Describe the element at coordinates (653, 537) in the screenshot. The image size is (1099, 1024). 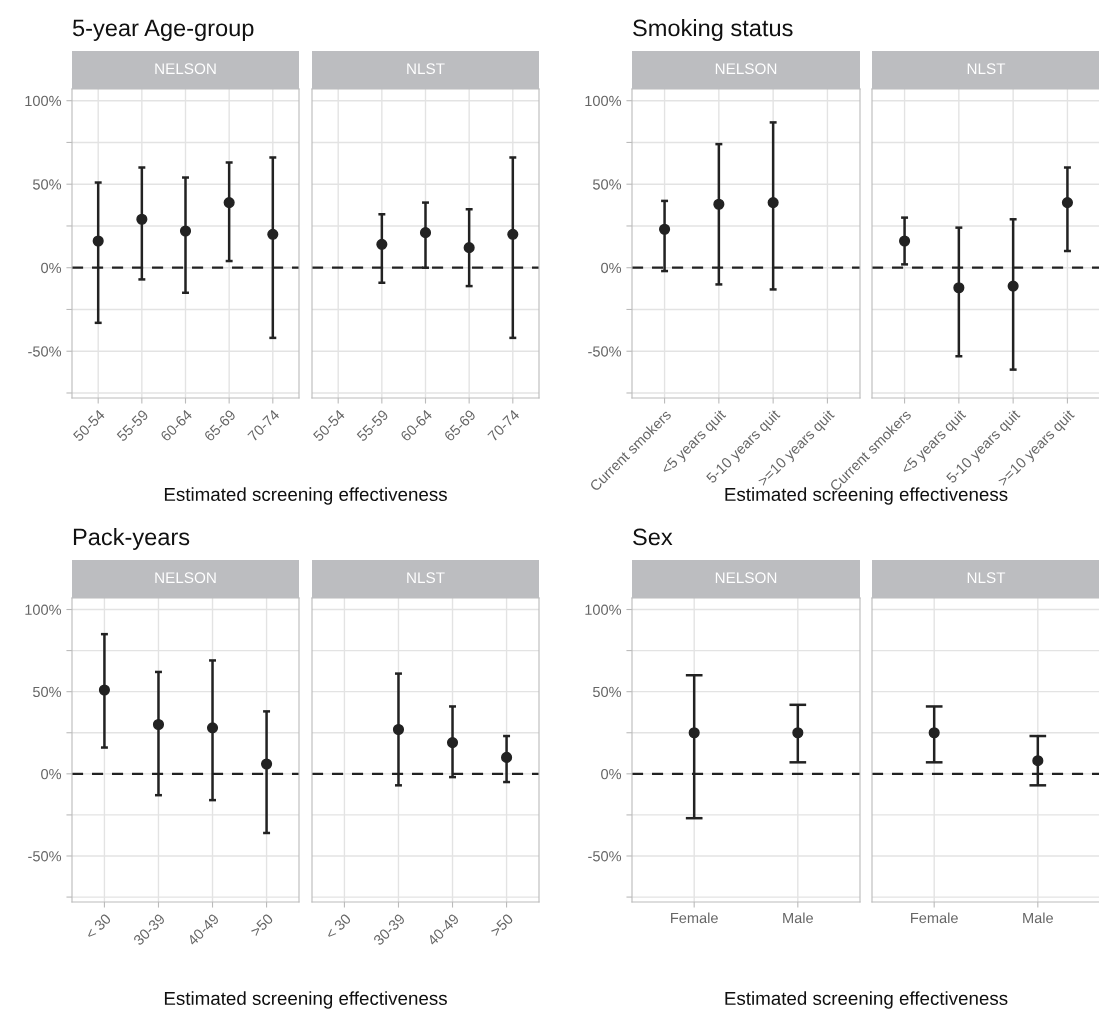
I see `chart-title: Sex` at that location.